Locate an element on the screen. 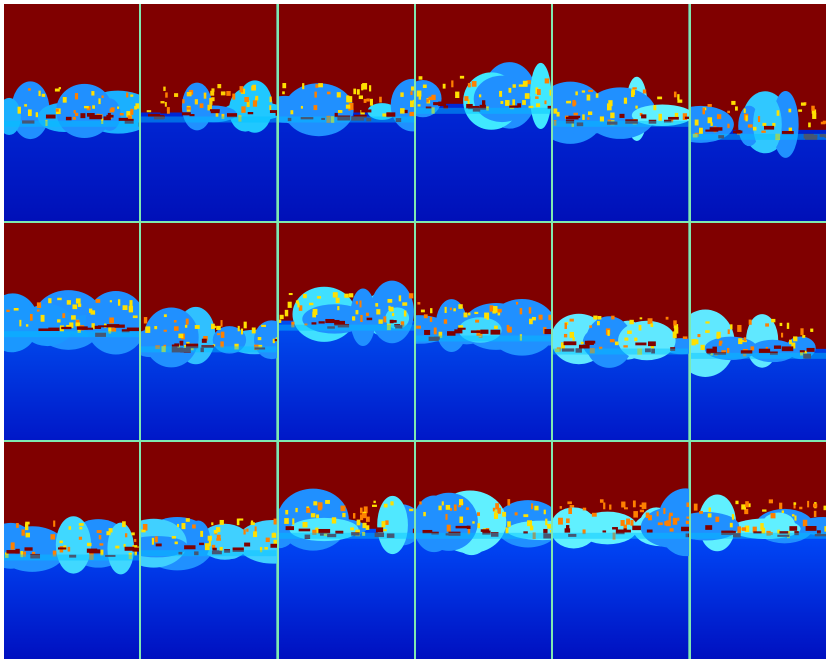  depth-tile-r1-c3 is located at coordinates (346, 112).